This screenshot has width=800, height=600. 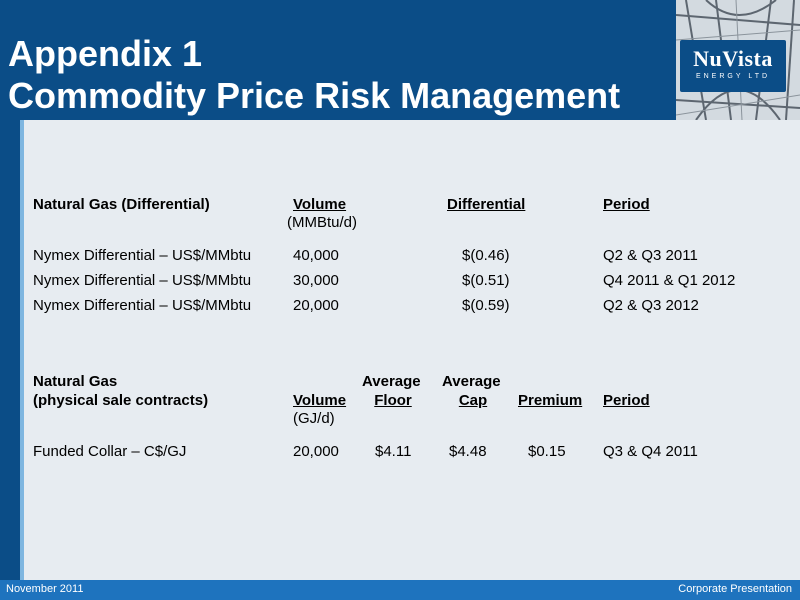 I want to click on t1-row2-period: Q4 2011 & Q1 2012, so click(x=669, y=280).